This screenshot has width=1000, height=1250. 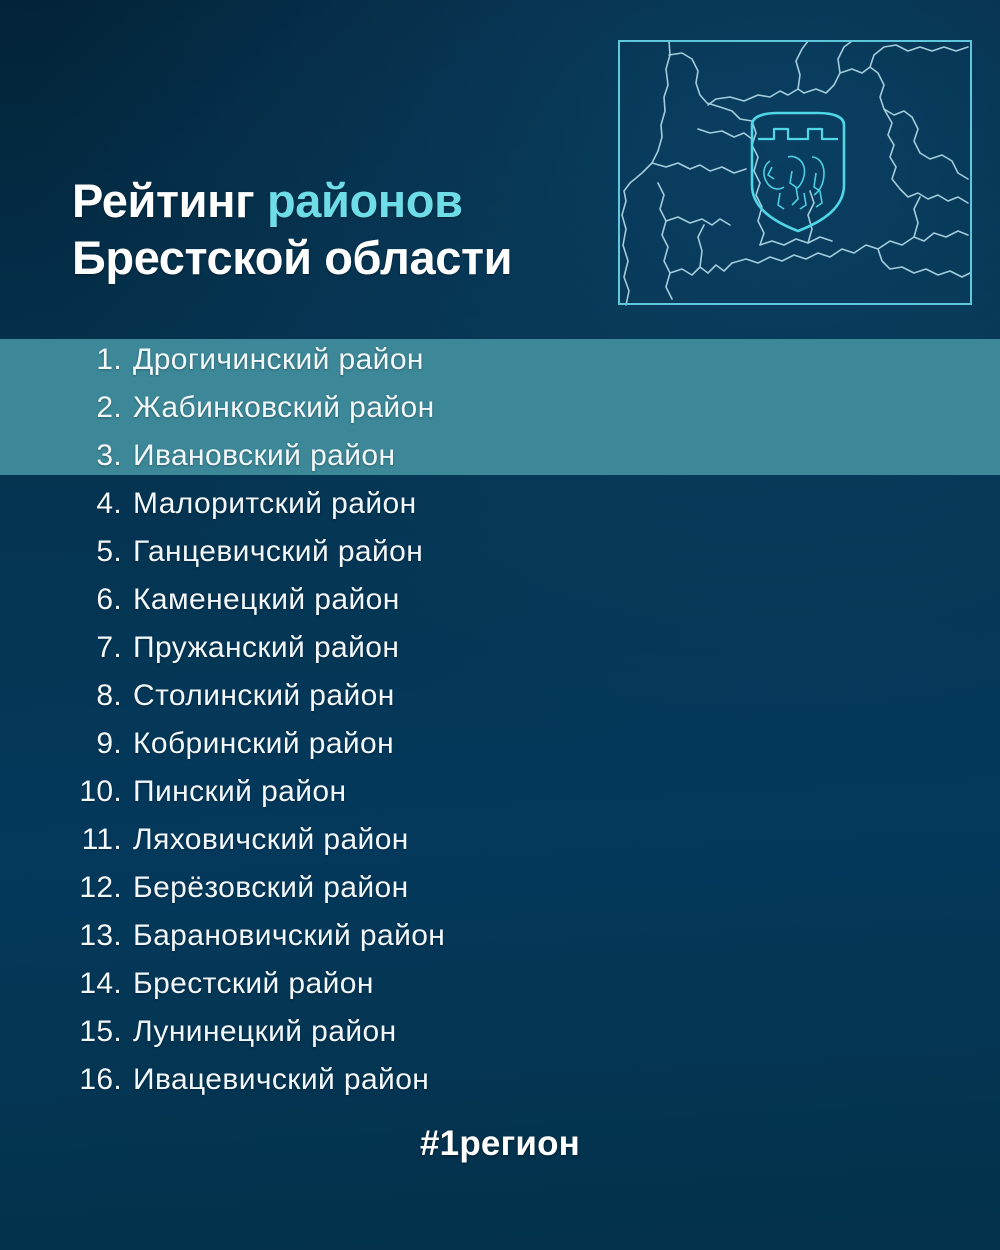 What do you see at coordinates (109, 599) in the screenshot?
I see `ranking-position: 6.` at bounding box center [109, 599].